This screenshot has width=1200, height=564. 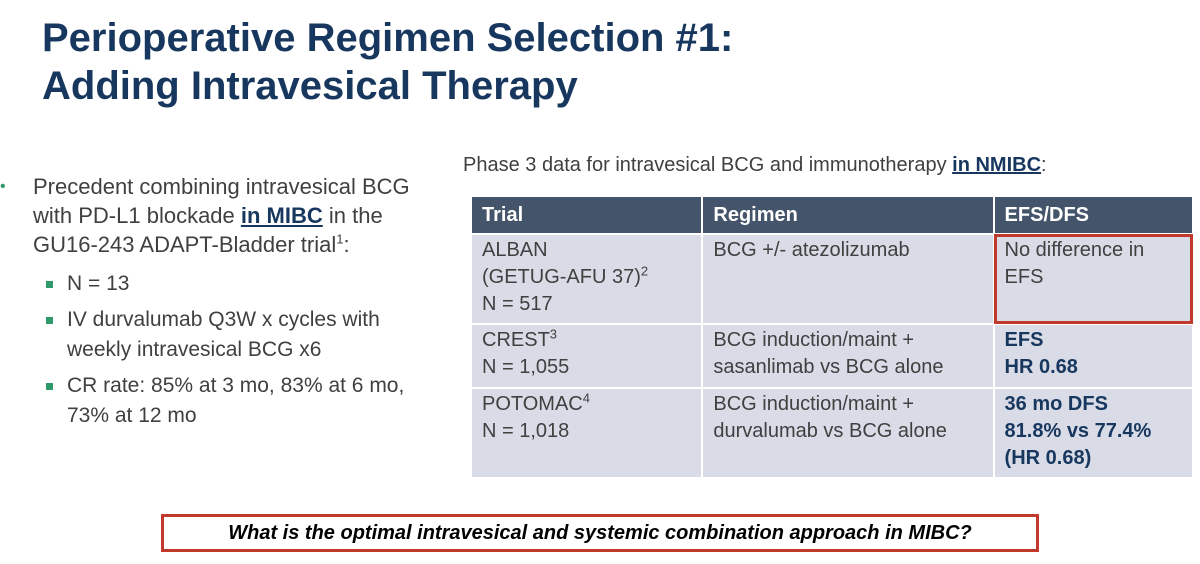 I want to click on result-line-1: EFS, so click(x=1024, y=340).